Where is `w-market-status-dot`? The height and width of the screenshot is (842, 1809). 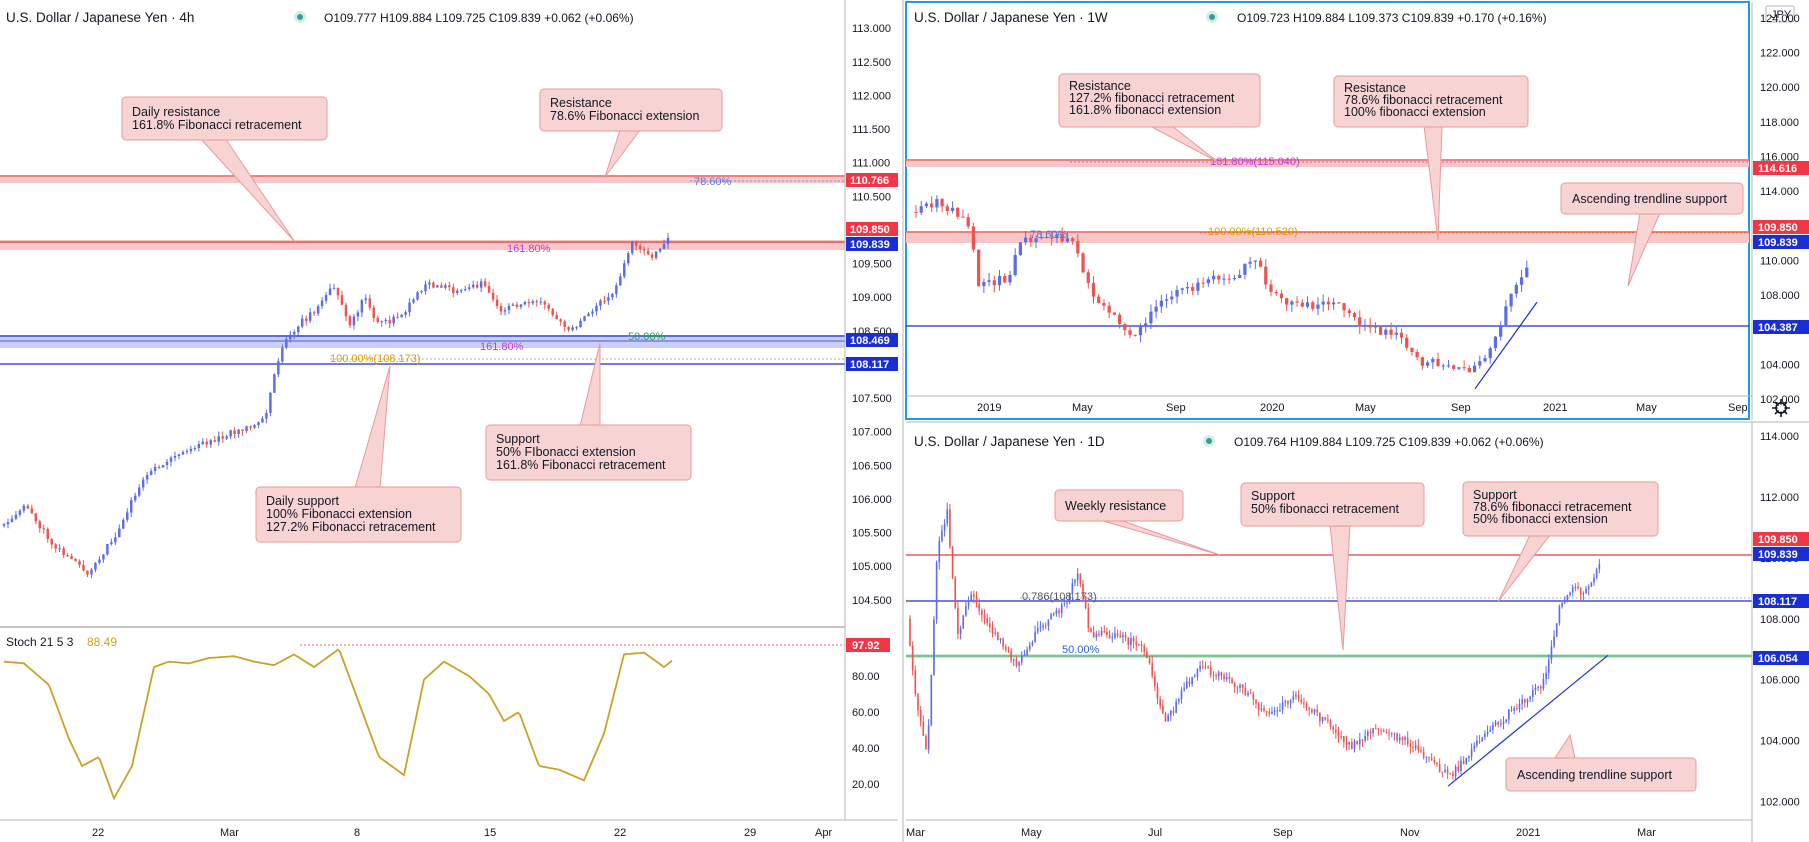
w-market-status-dot is located at coordinates (1212, 17).